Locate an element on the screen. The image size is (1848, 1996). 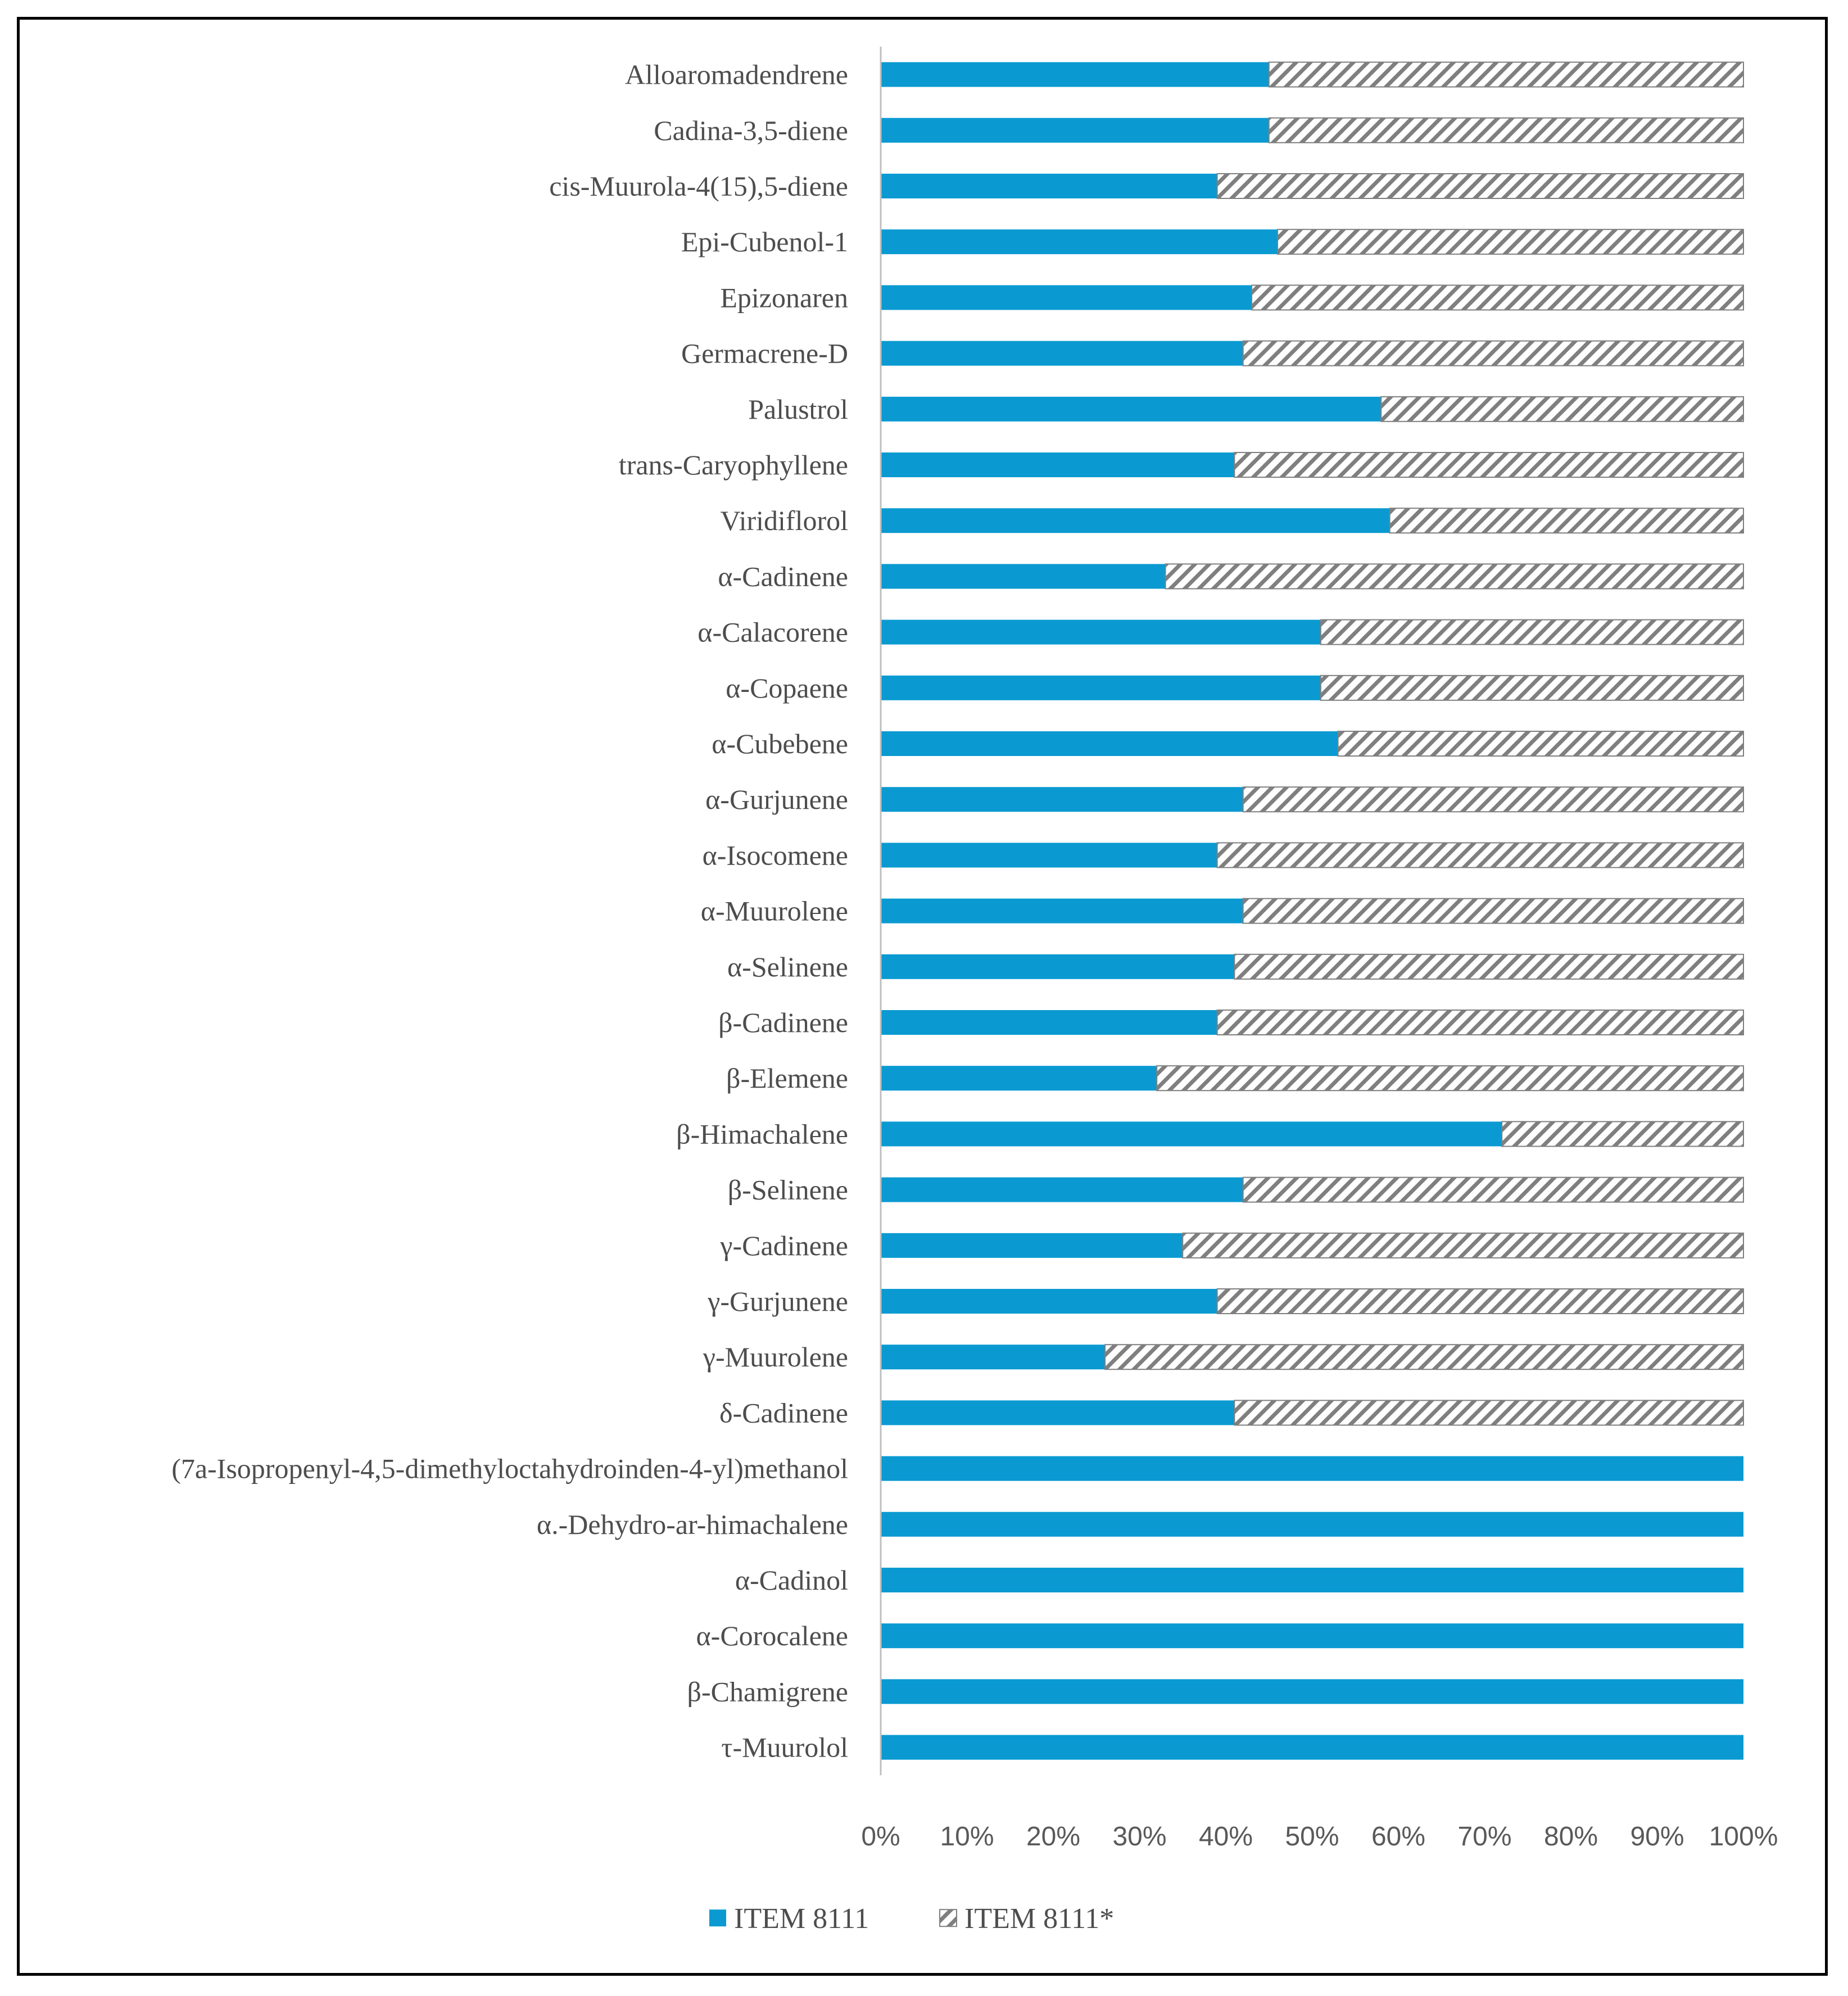
x-tick-label-8: 80% is located at coordinates (1571, 1837).